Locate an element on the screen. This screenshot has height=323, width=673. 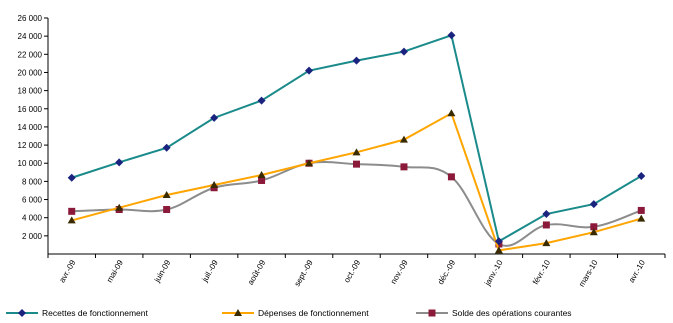
y-tick-label: 16 000 is located at coordinates (30, 109).